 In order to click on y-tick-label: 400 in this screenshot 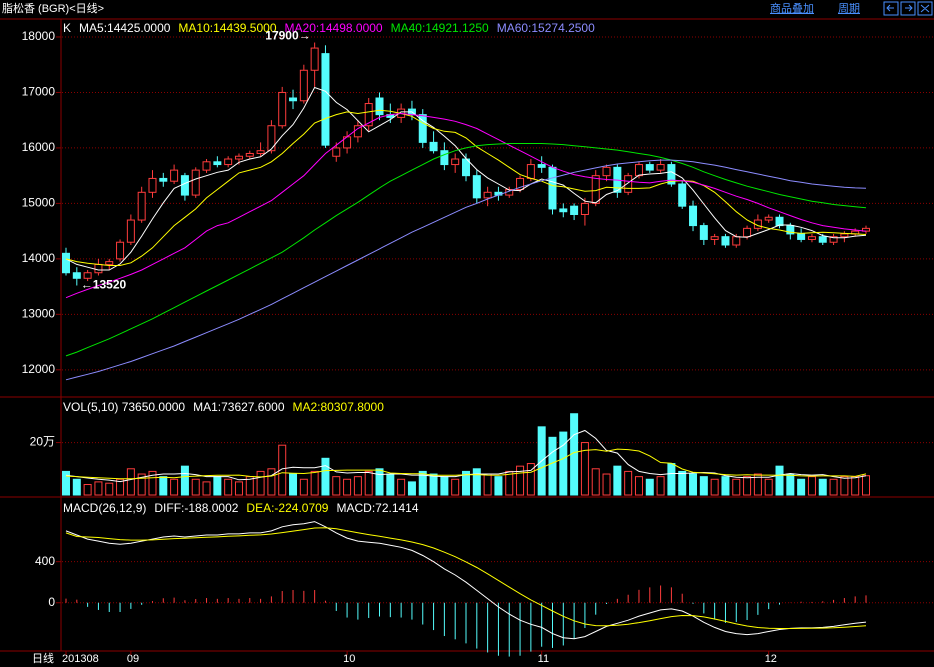, I will do `click(45, 561)`.